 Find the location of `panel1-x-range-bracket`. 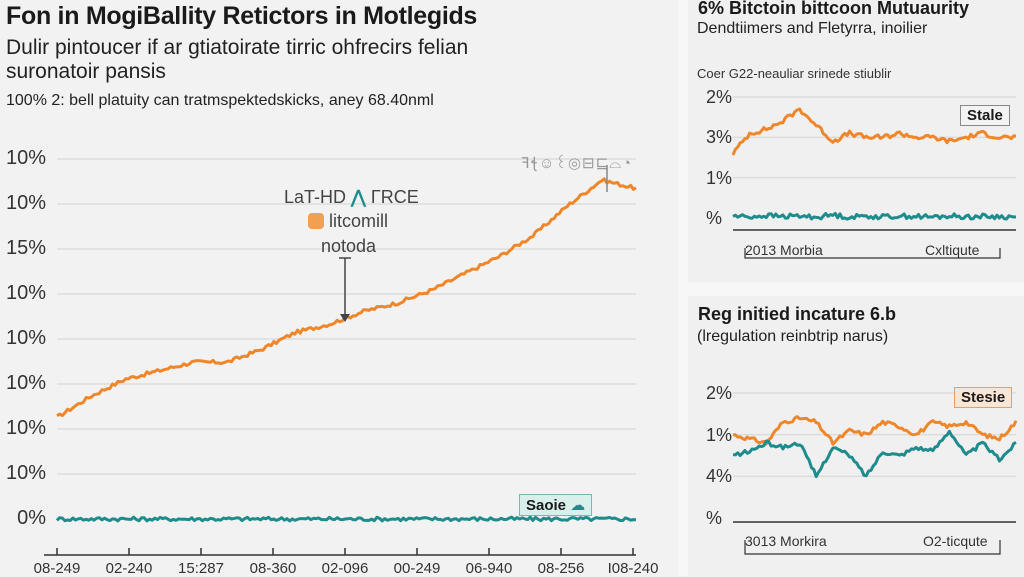

panel1-x-range-bracket is located at coordinates (872, 253).